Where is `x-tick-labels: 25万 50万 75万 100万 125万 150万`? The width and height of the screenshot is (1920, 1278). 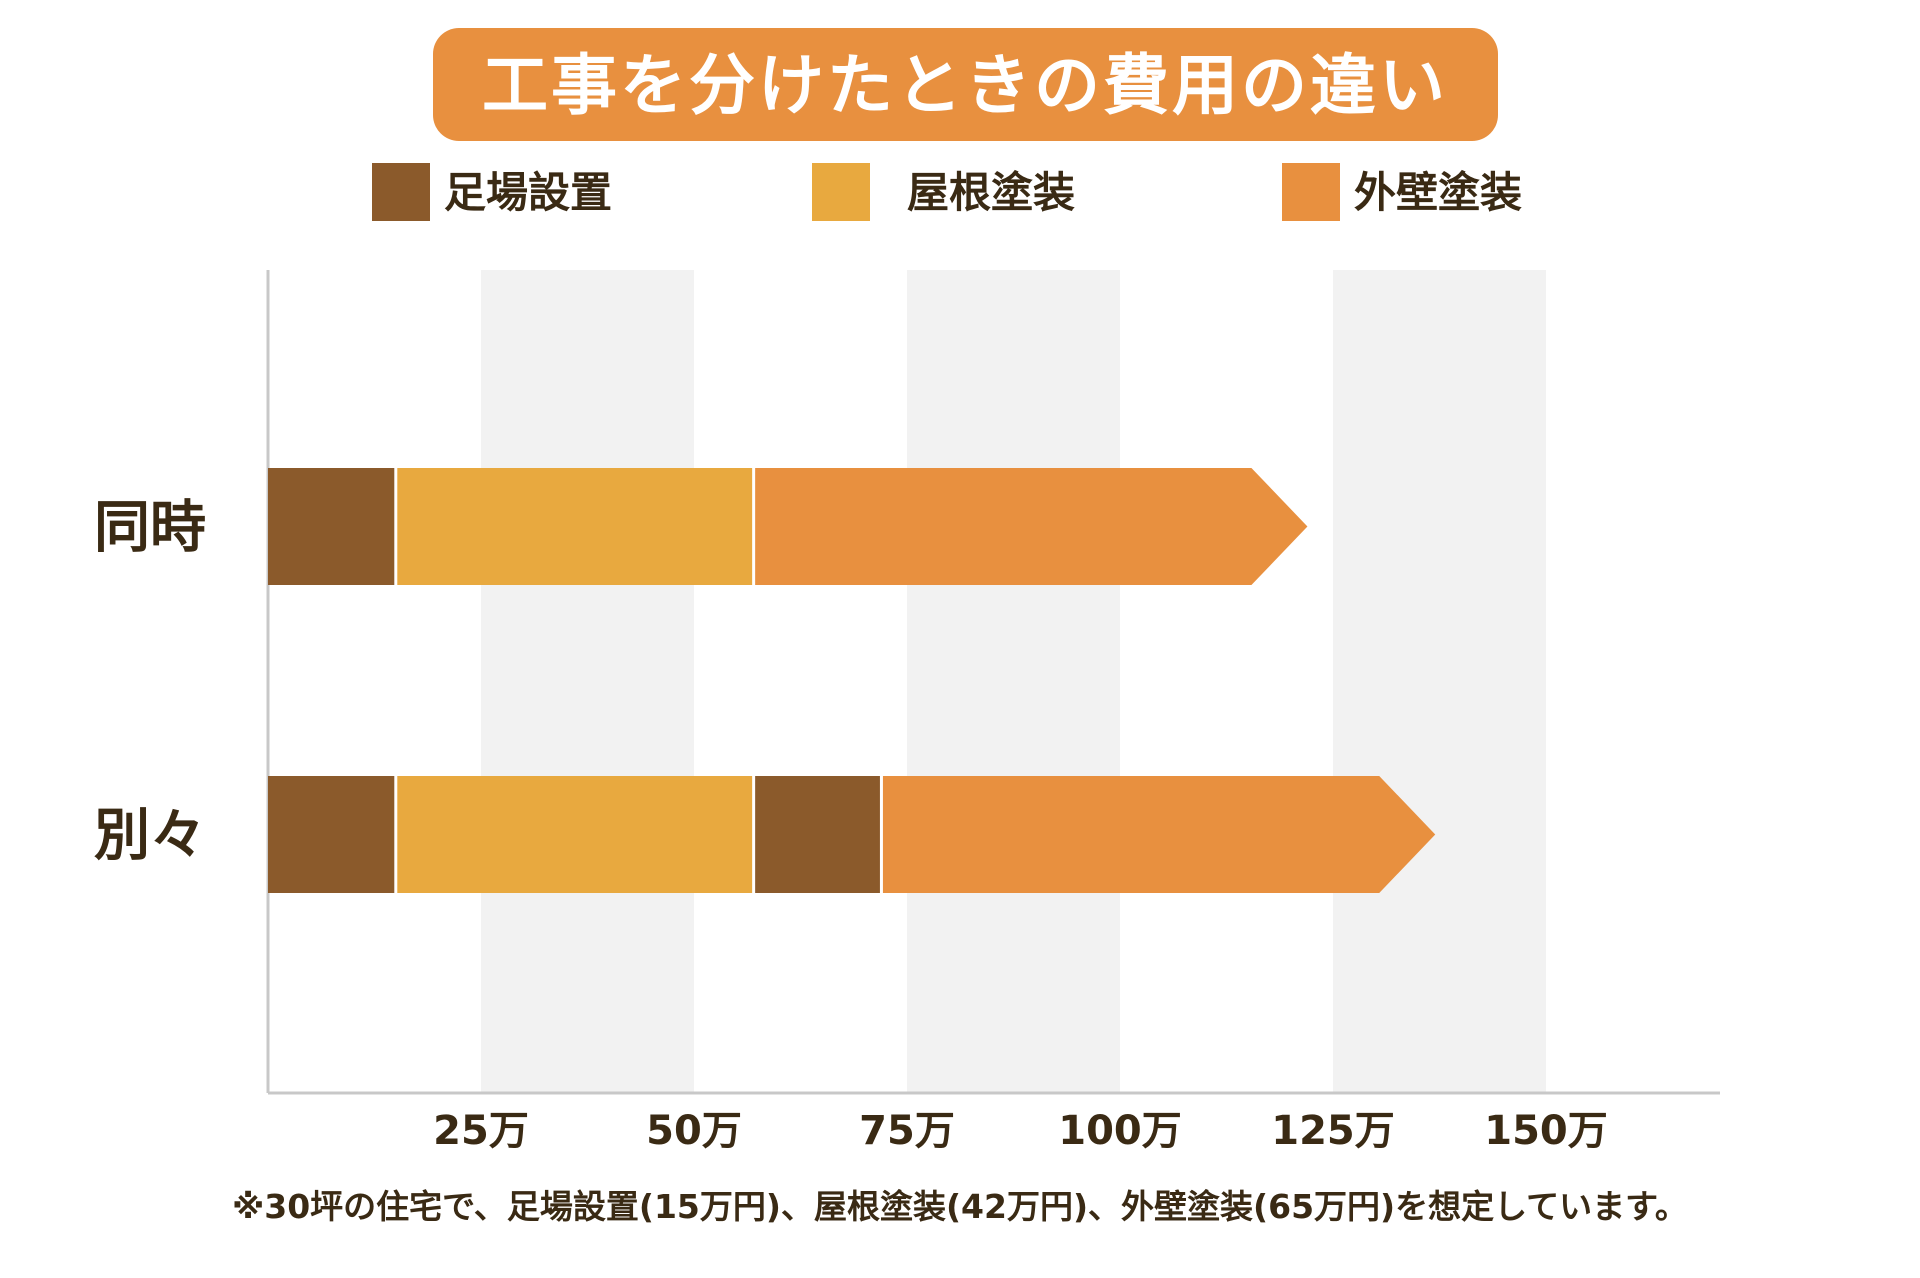 x-tick-labels: 25万 50万 75万 100万 125万 150万 is located at coordinates (1020, 1131).